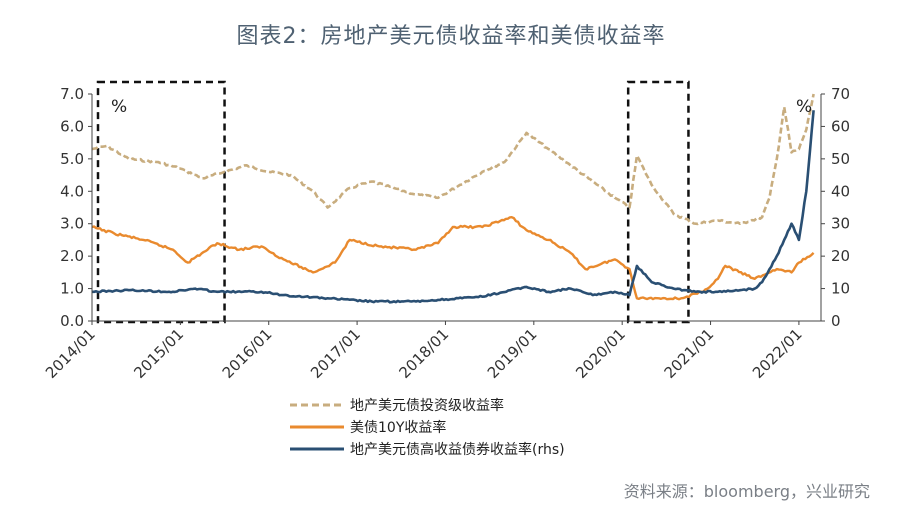 The width and height of the screenshot is (902, 513). I want to click on x-tick-label: 2017/01, so click(335, 353).